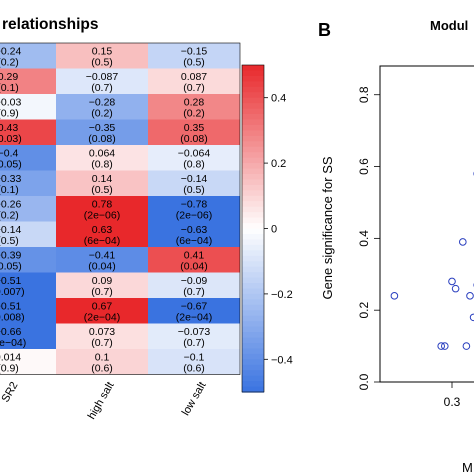 The width and height of the screenshot is (474, 474). What do you see at coordinates (324, 30) in the screenshot?
I see `panel-b-letter: B` at bounding box center [324, 30].